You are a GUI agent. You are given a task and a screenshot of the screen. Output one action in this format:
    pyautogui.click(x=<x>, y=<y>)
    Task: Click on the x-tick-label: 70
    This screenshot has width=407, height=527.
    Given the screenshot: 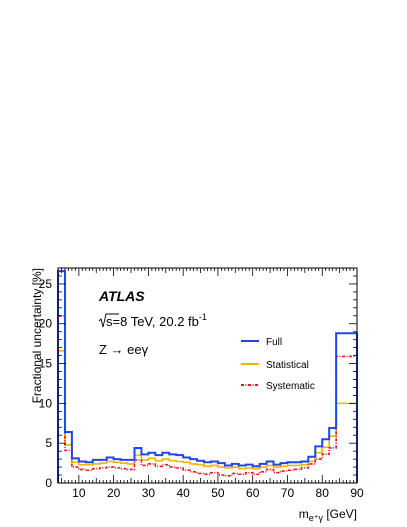 What is the action you would take?
    pyautogui.click(x=288, y=493)
    